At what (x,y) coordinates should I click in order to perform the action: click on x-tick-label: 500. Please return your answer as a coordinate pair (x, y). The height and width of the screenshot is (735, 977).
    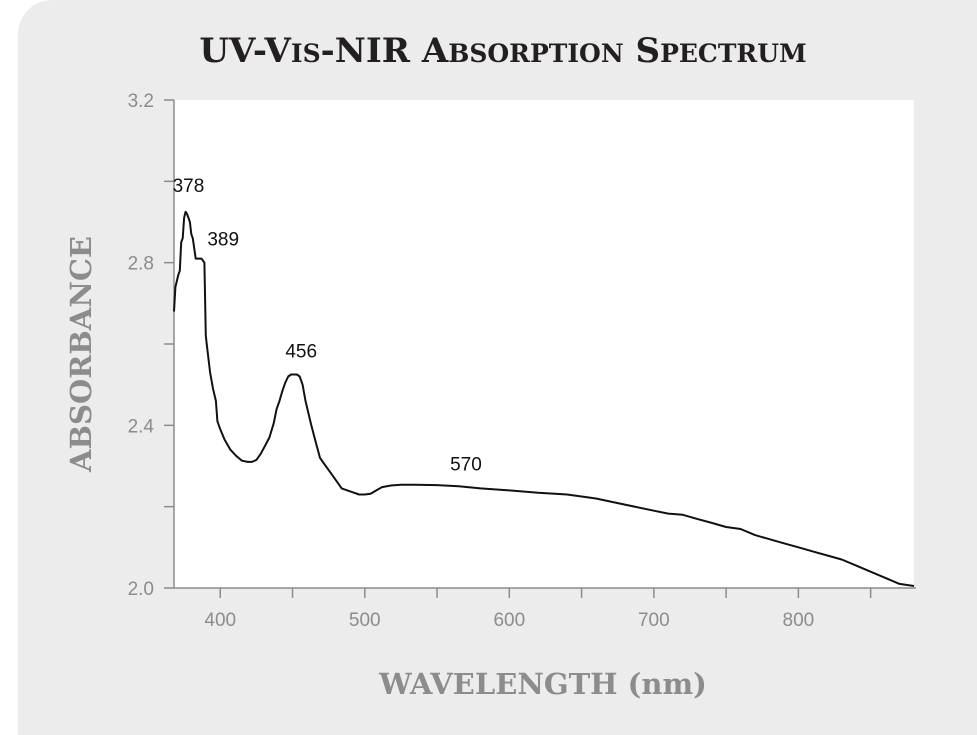
    Looking at the image, I should click on (365, 620).